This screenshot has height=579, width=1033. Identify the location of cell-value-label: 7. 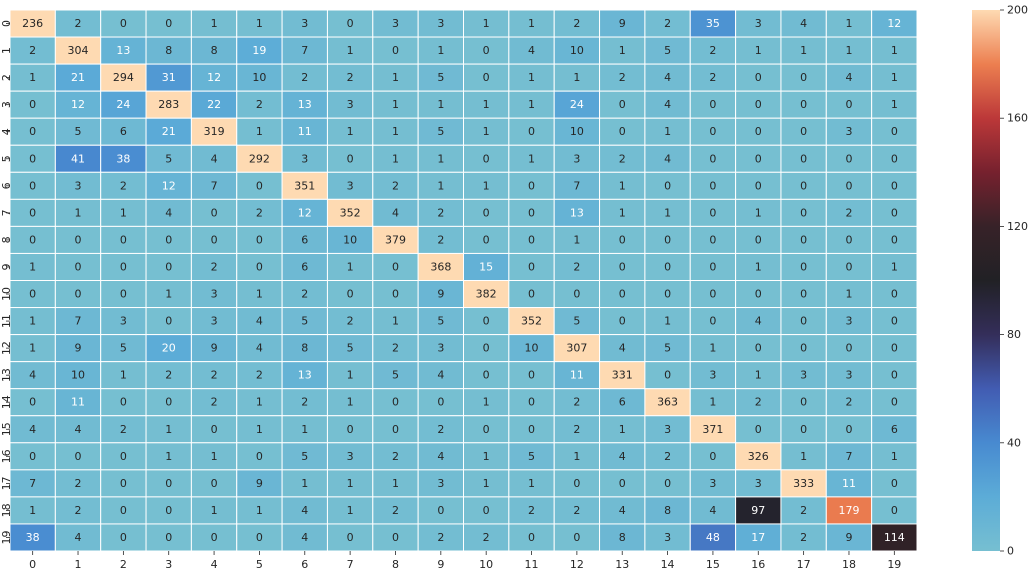
(304, 50).